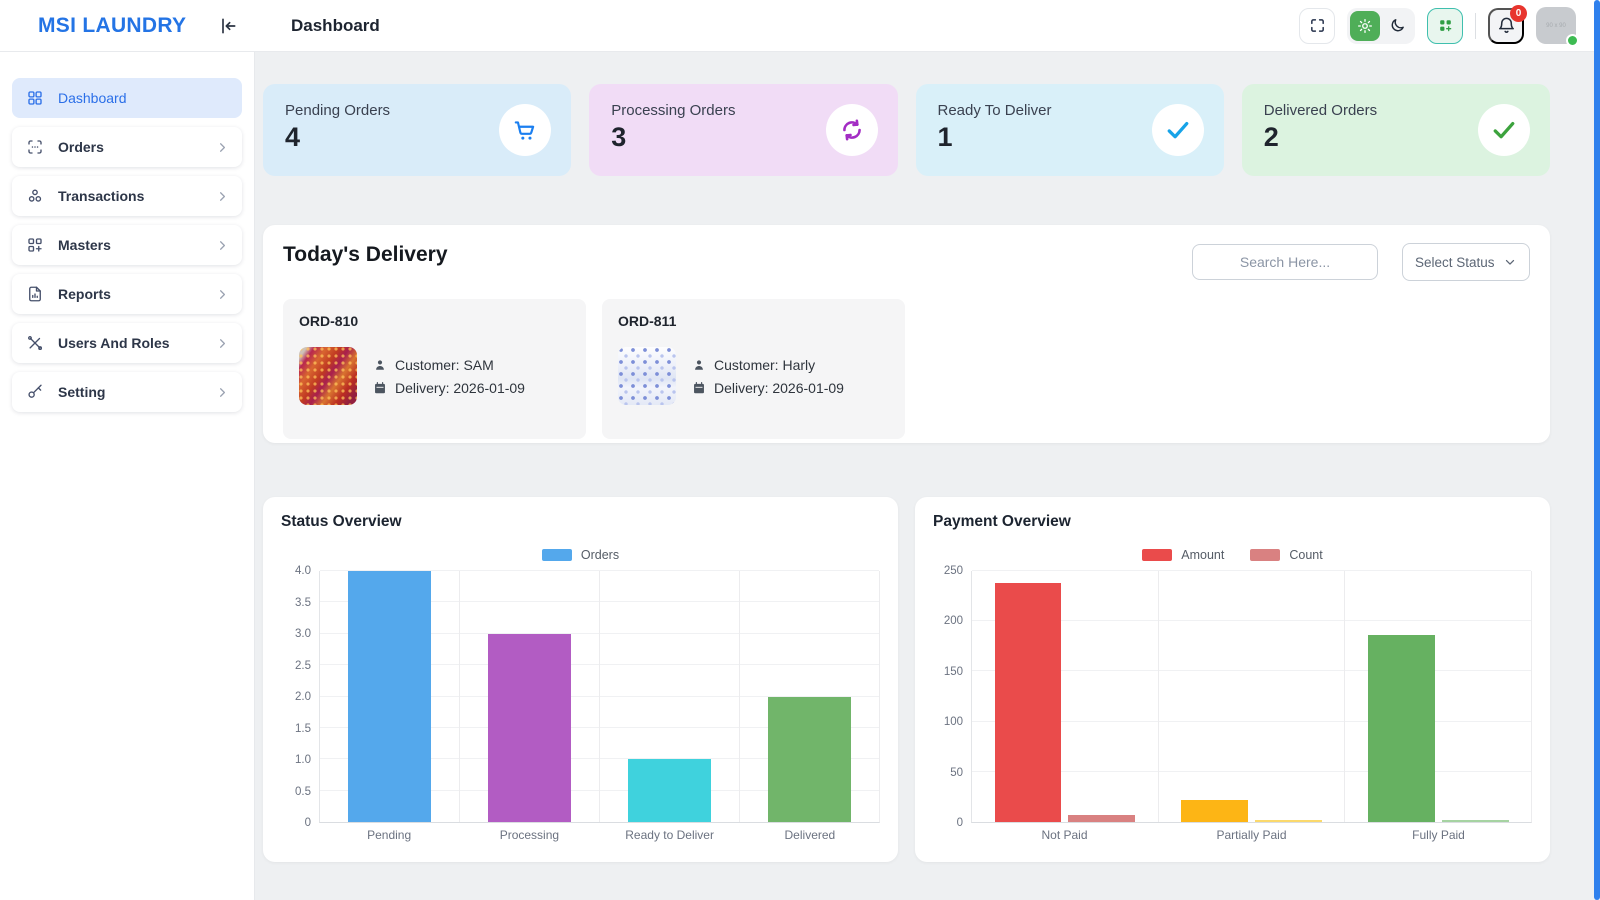  I want to click on sidebar-item-dashboard: Dashboard, so click(127, 98).